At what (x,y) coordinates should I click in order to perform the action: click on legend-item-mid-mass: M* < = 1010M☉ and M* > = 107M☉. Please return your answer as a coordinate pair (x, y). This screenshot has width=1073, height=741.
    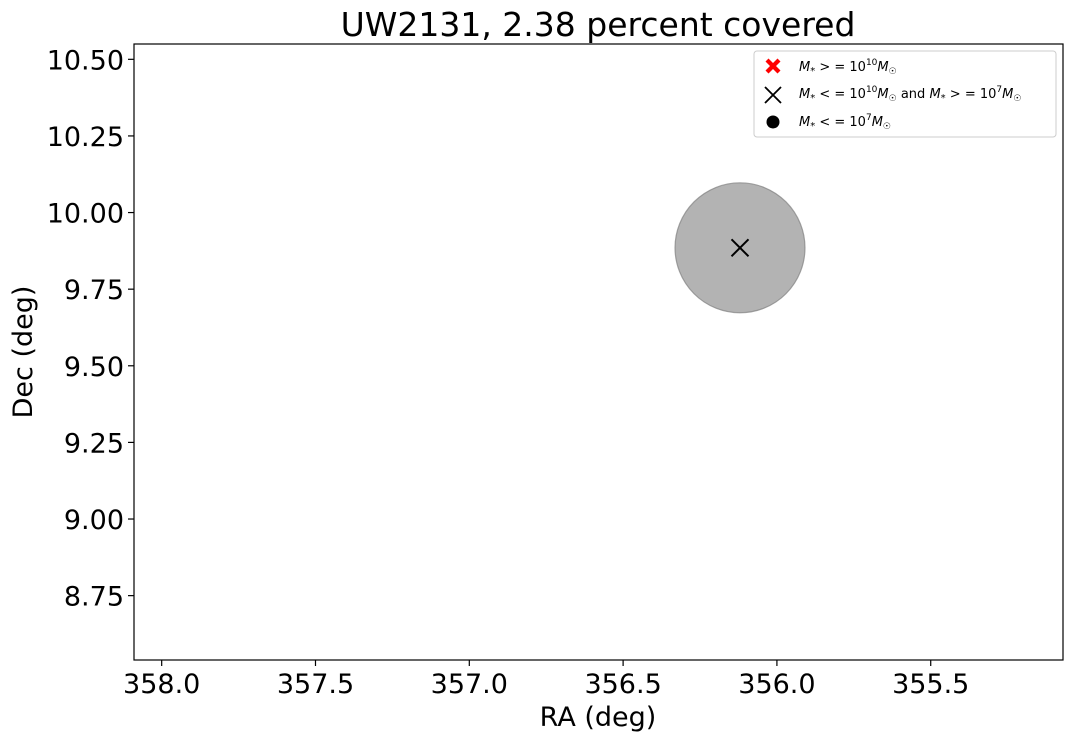
    Looking at the image, I should click on (892, 94).